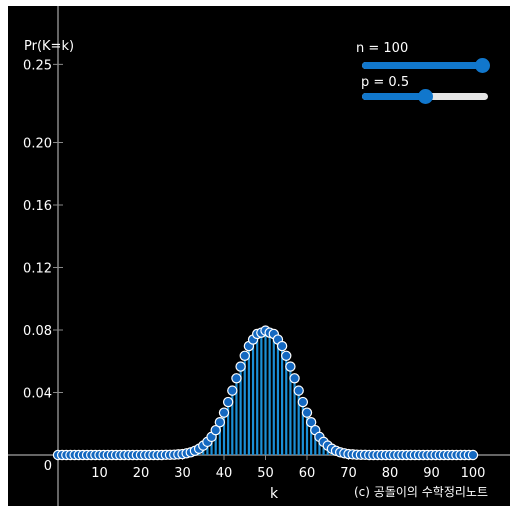 Image resolution: width=518 pixels, height=512 pixels. What do you see at coordinates (431, 473) in the screenshot?
I see `x-tick-label: 90` at bounding box center [431, 473].